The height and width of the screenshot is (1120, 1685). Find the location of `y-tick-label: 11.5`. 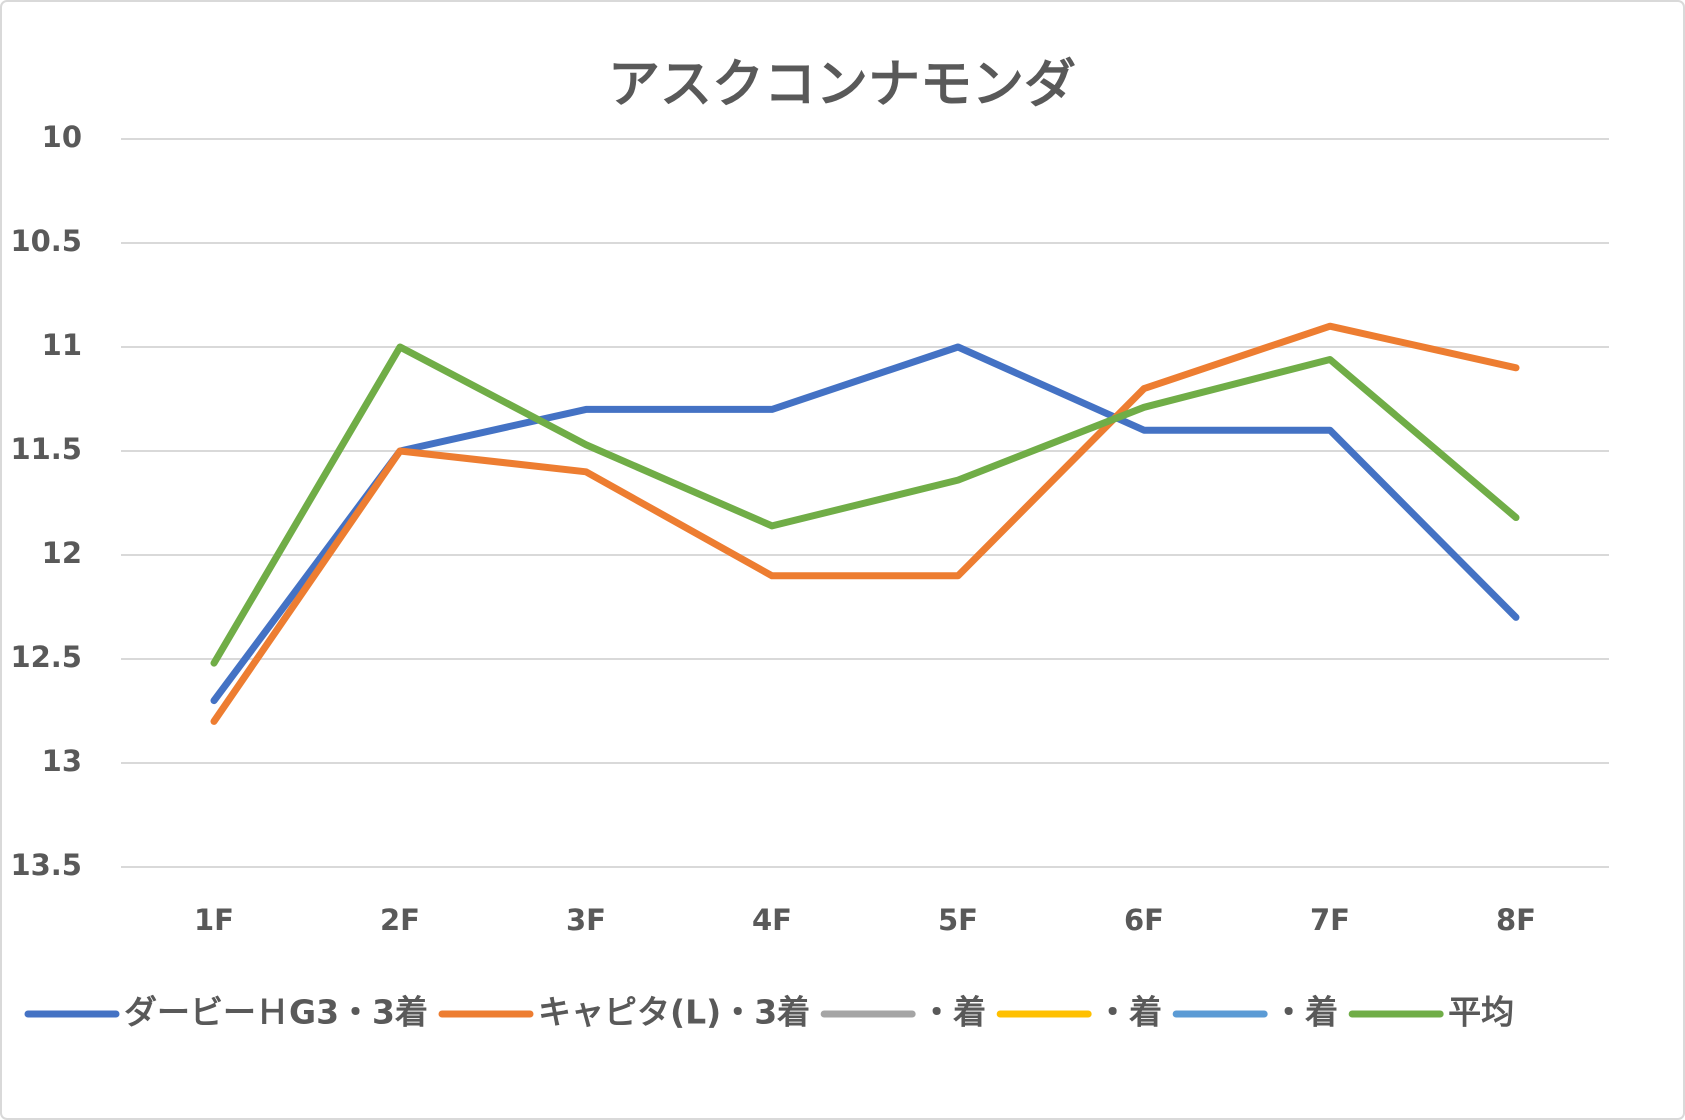

y-tick-label: 11.5 is located at coordinates (46, 449).